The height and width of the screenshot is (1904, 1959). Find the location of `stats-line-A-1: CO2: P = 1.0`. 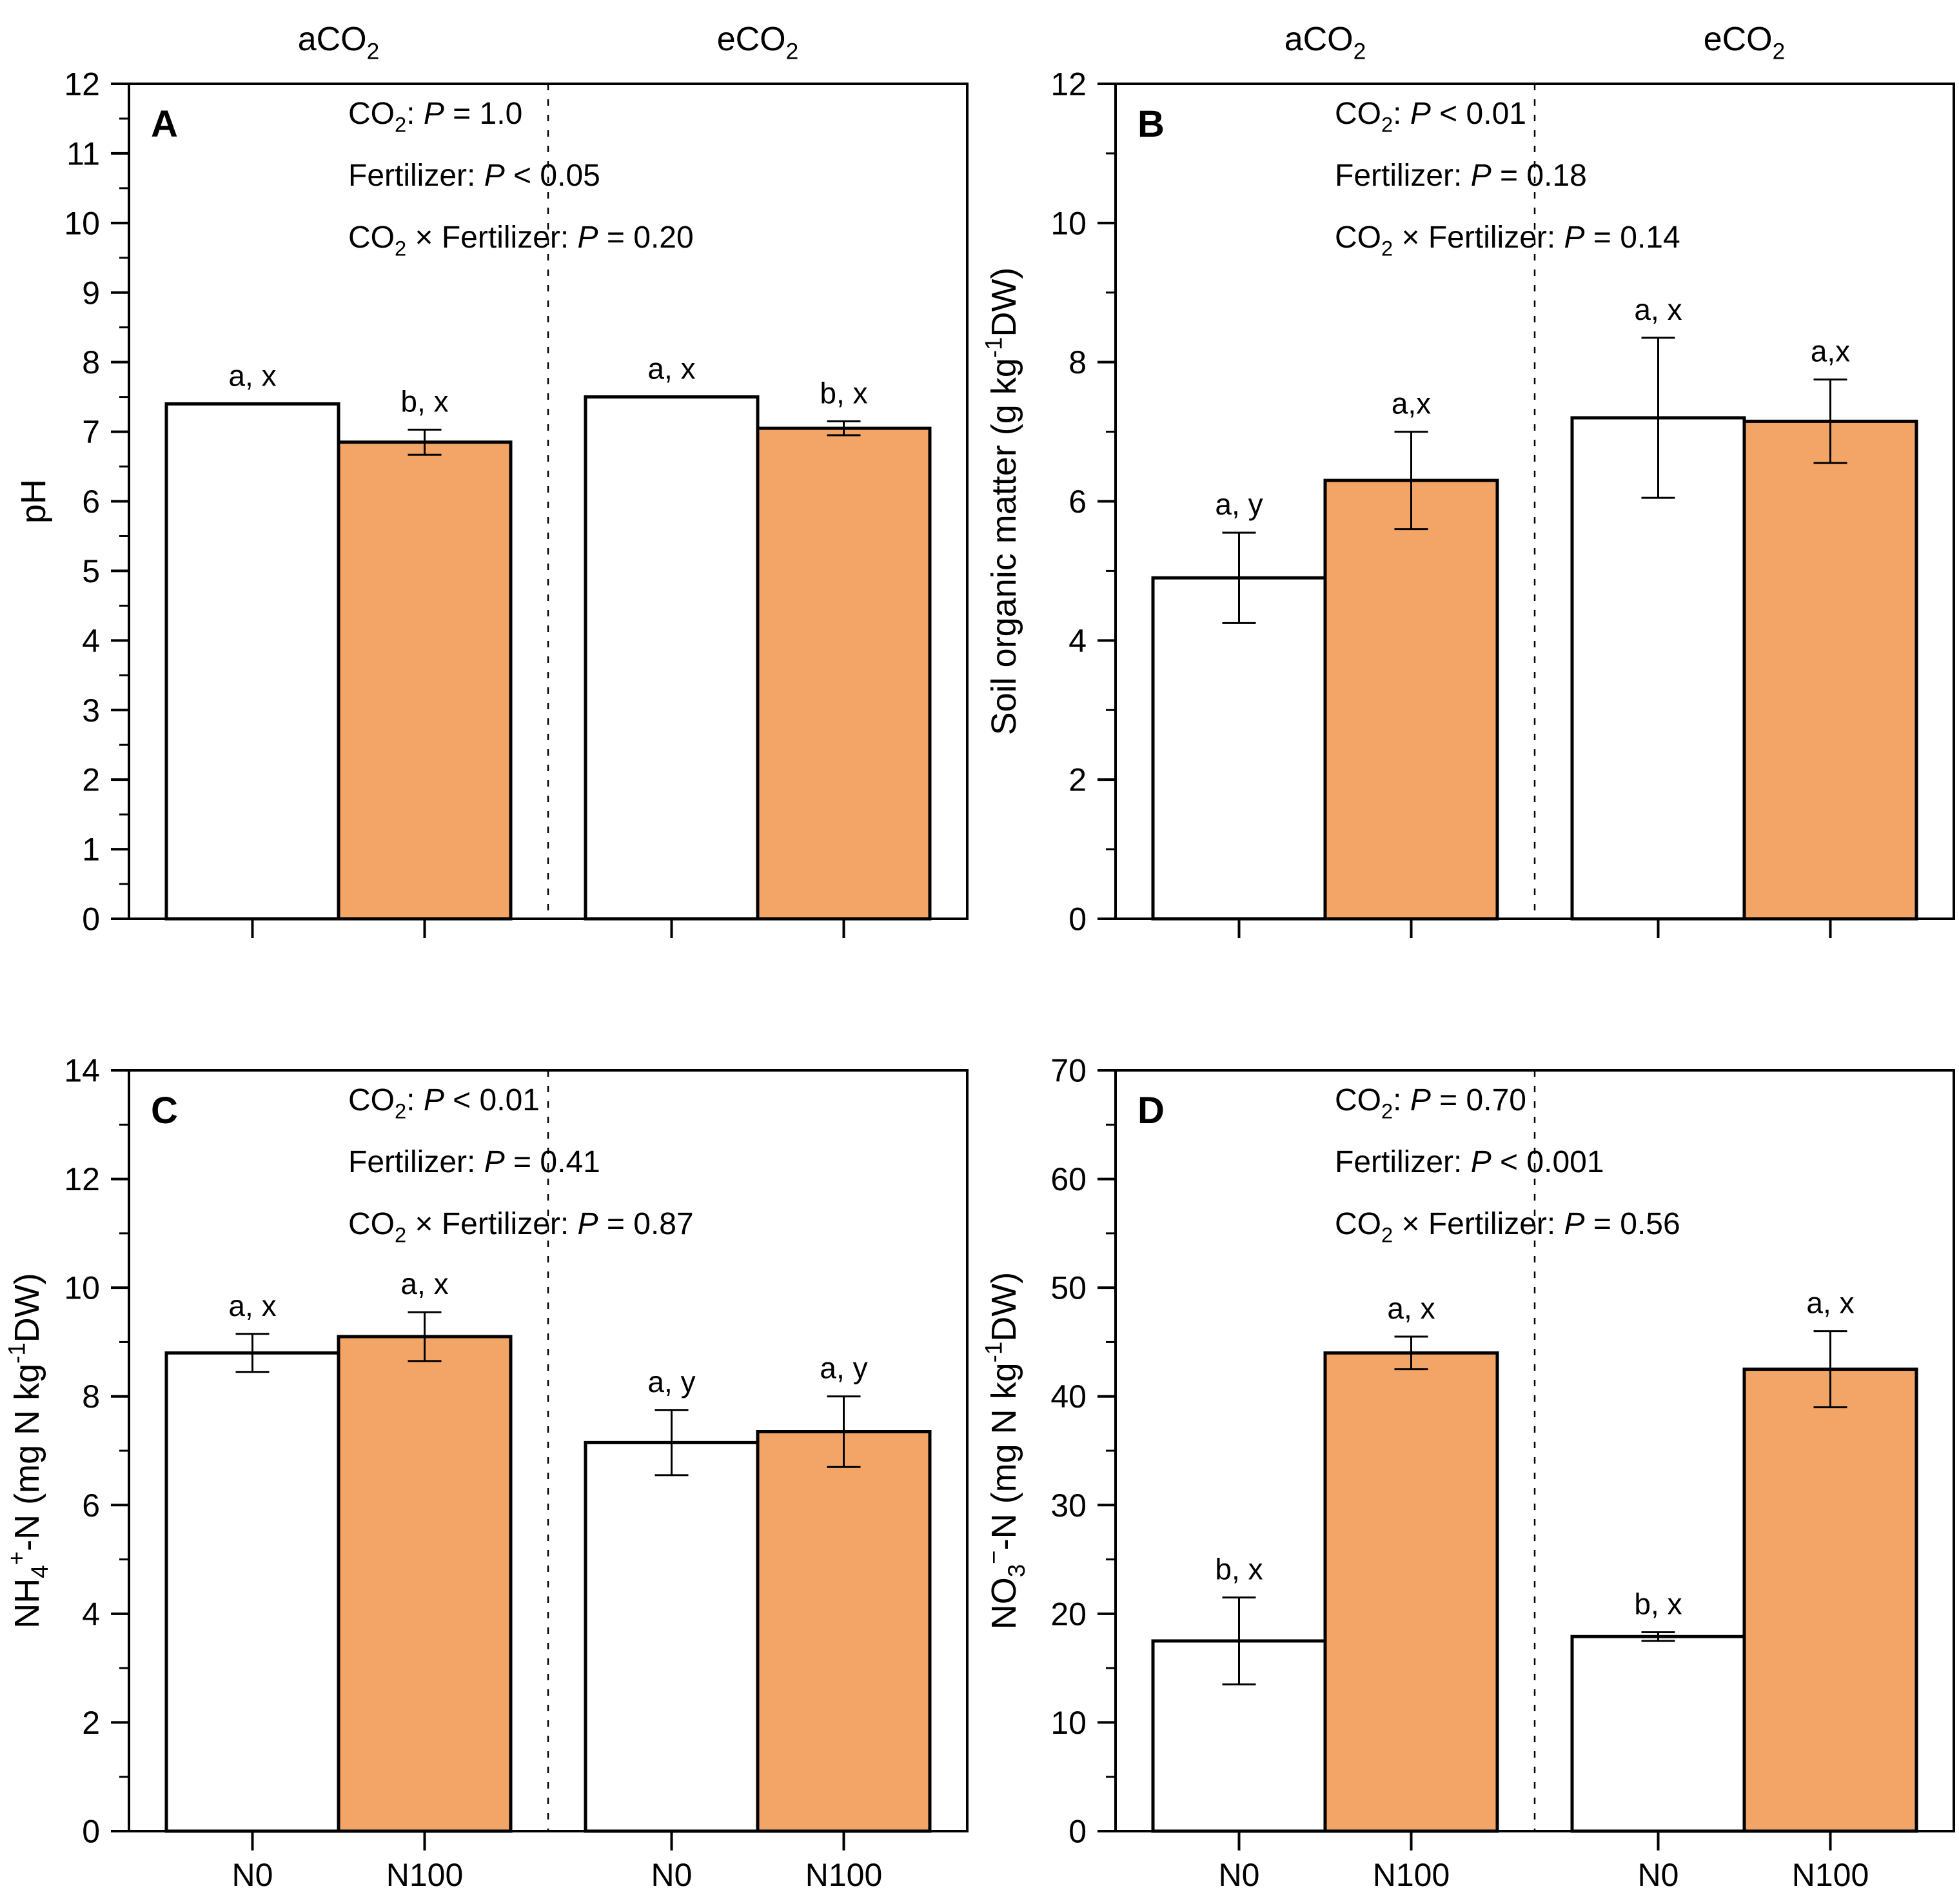

stats-line-A-1: CO2: P = 1.0 is located at coordinates (435, 117).